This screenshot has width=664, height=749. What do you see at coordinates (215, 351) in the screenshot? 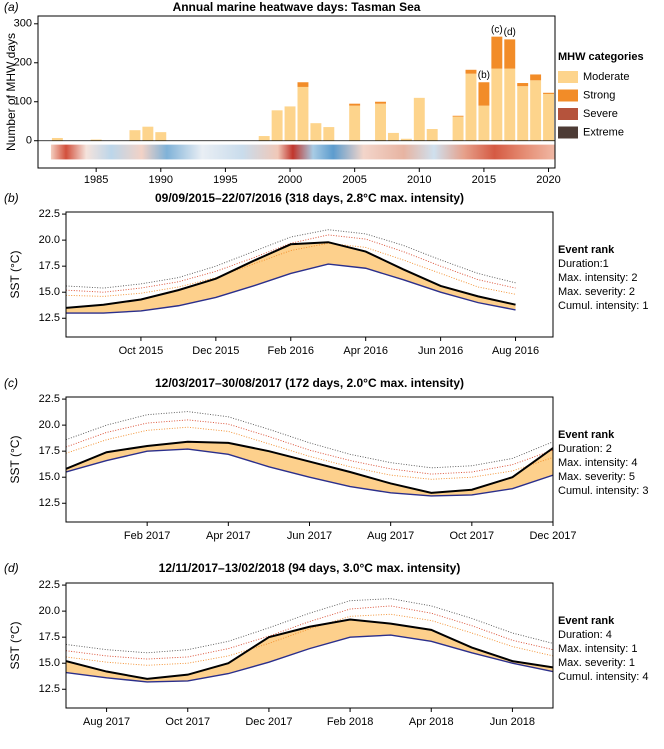
I see `x-tick-label: Dec 2015` at bounding box center [215, 351].